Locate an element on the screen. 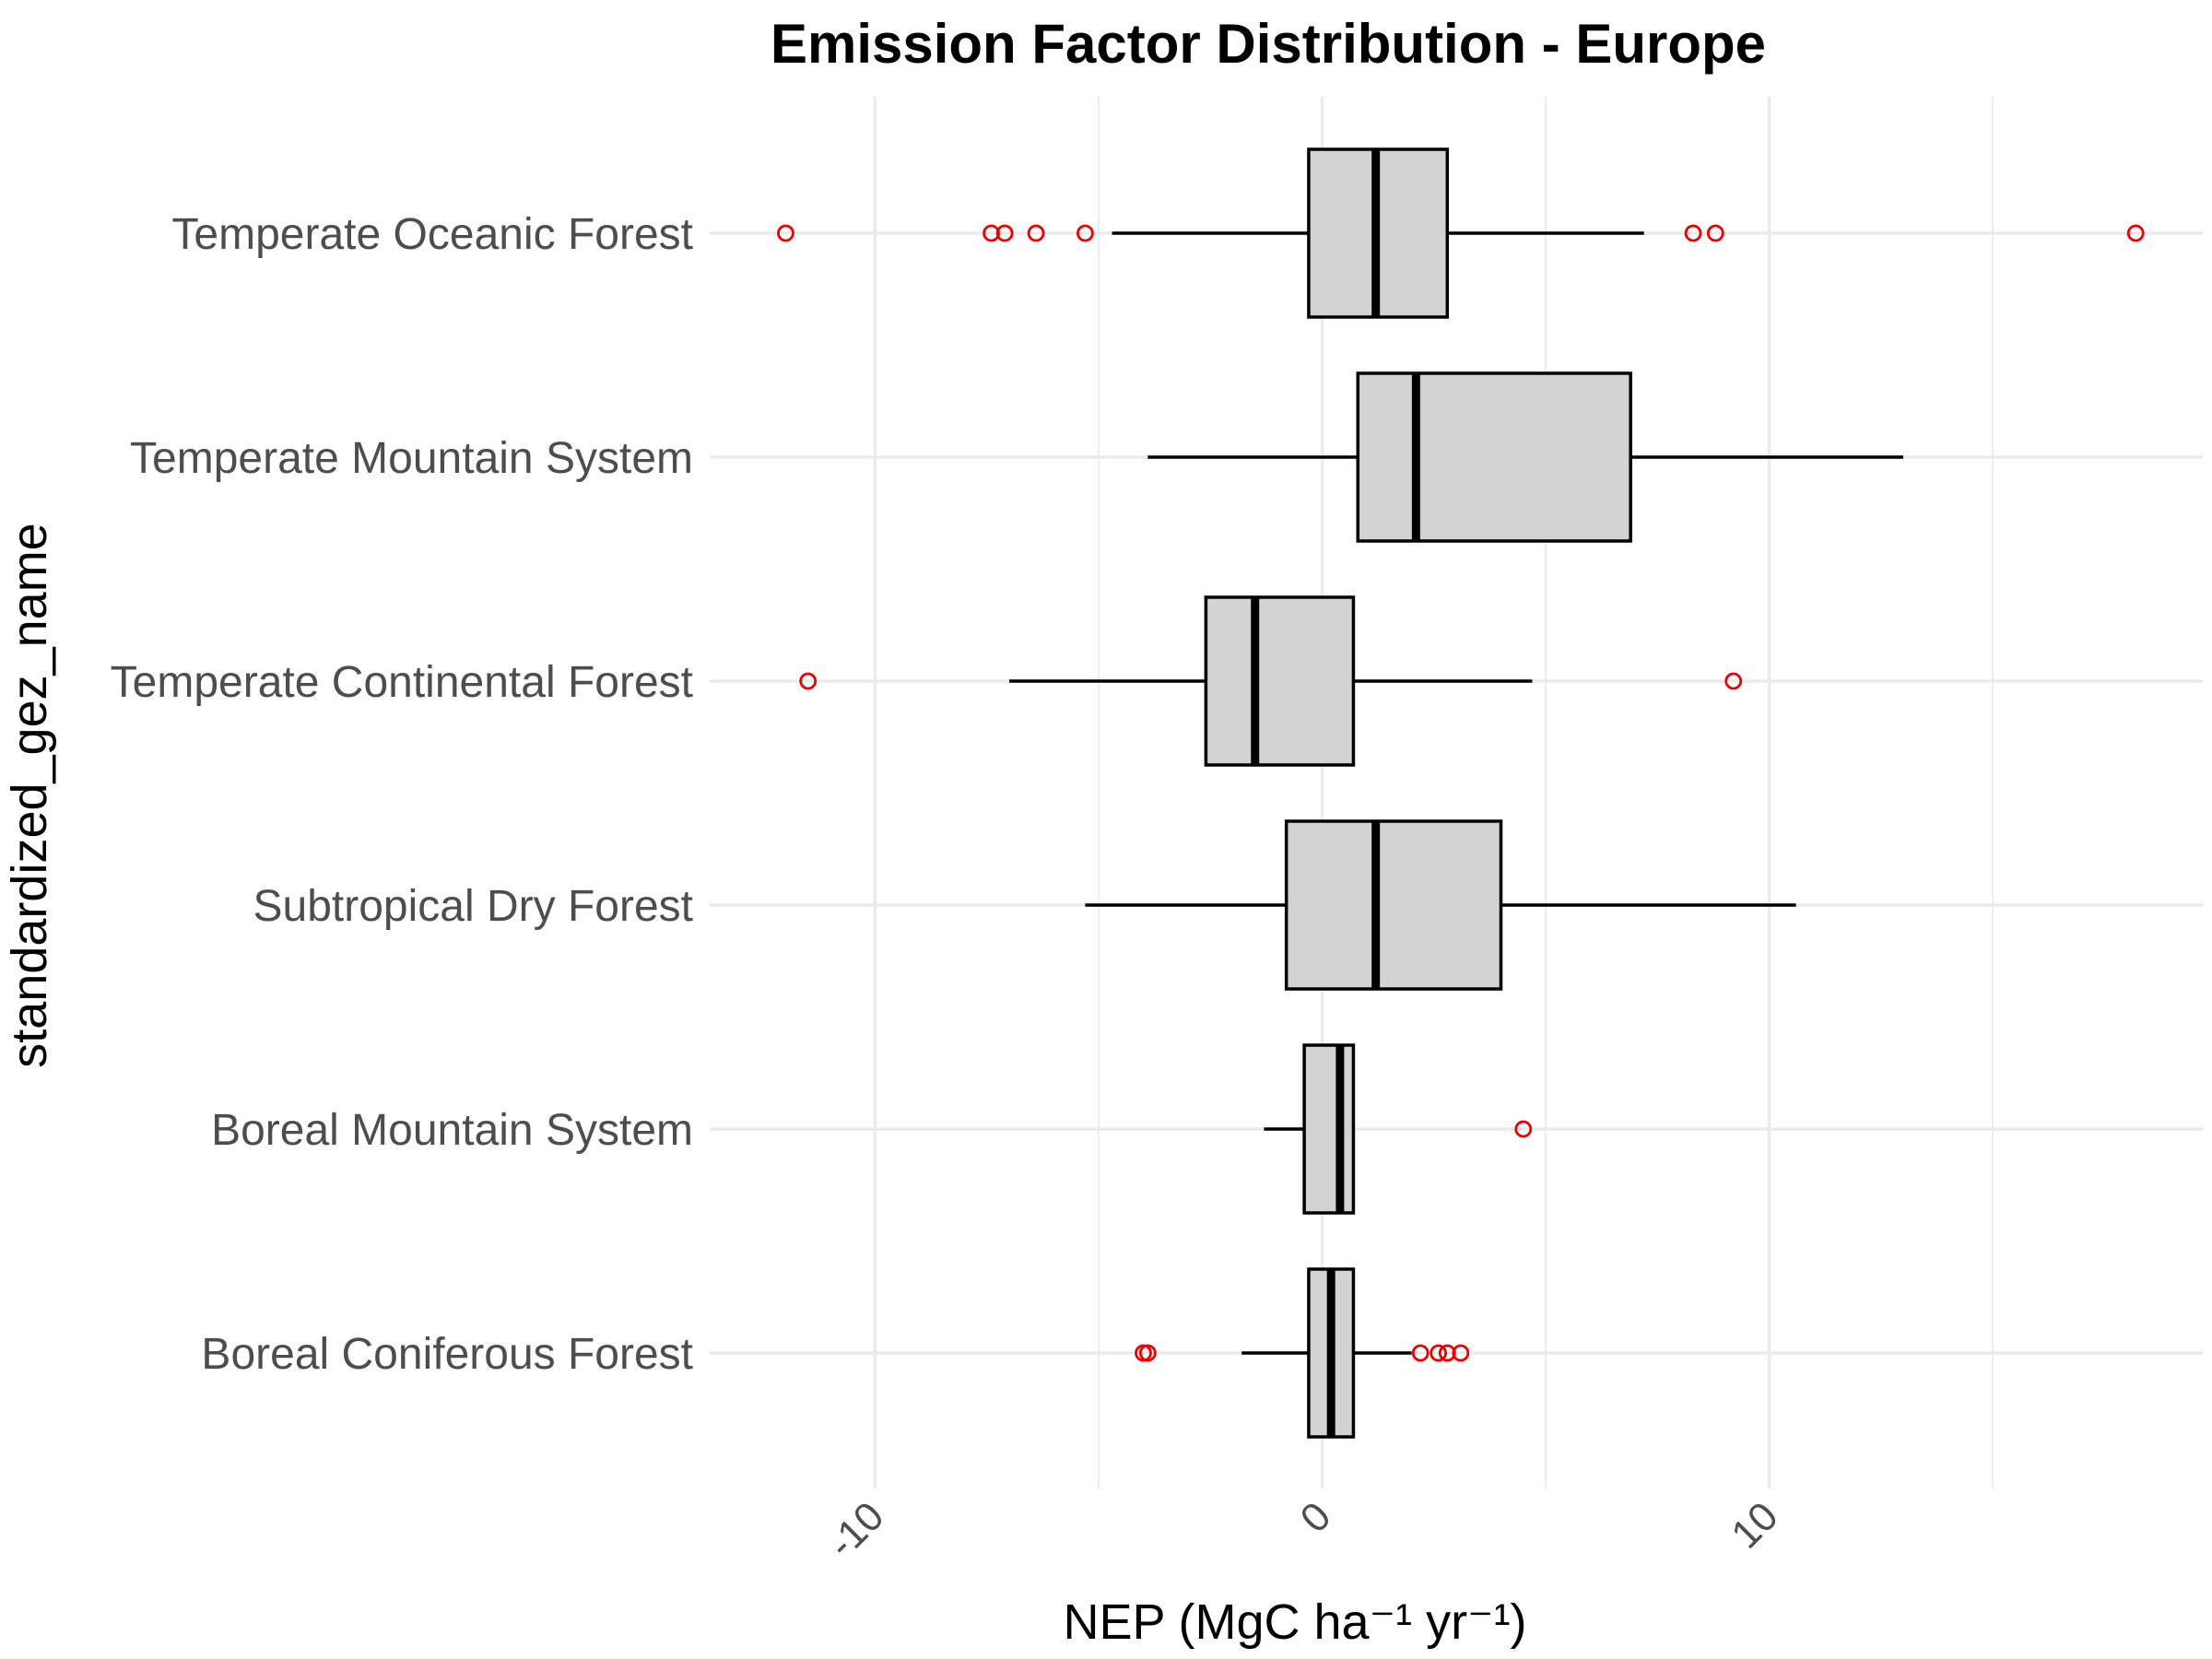 This screenshot has height=1659, width=2212. x-axis-labels: -10 0 10 is located at coordinates (1303, 1530).